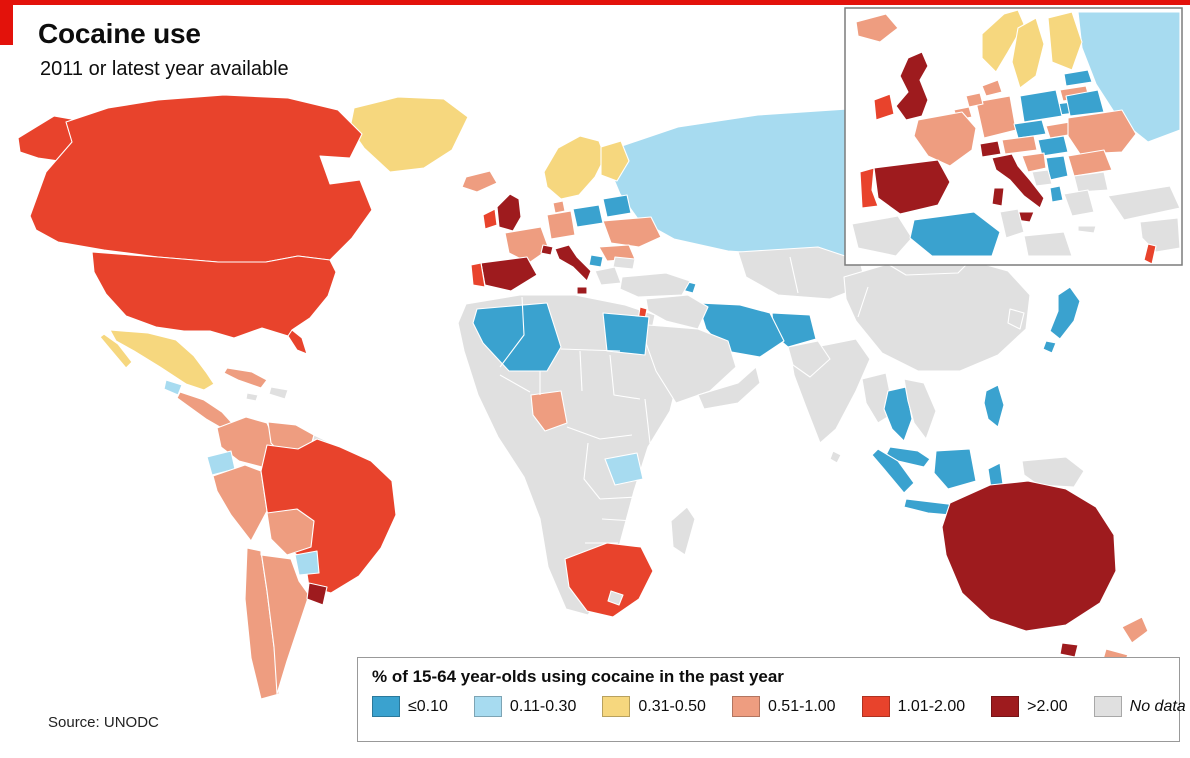 This screenshot has height=758, width=1190. I want to click on region-sumatra, so click(893, 471).